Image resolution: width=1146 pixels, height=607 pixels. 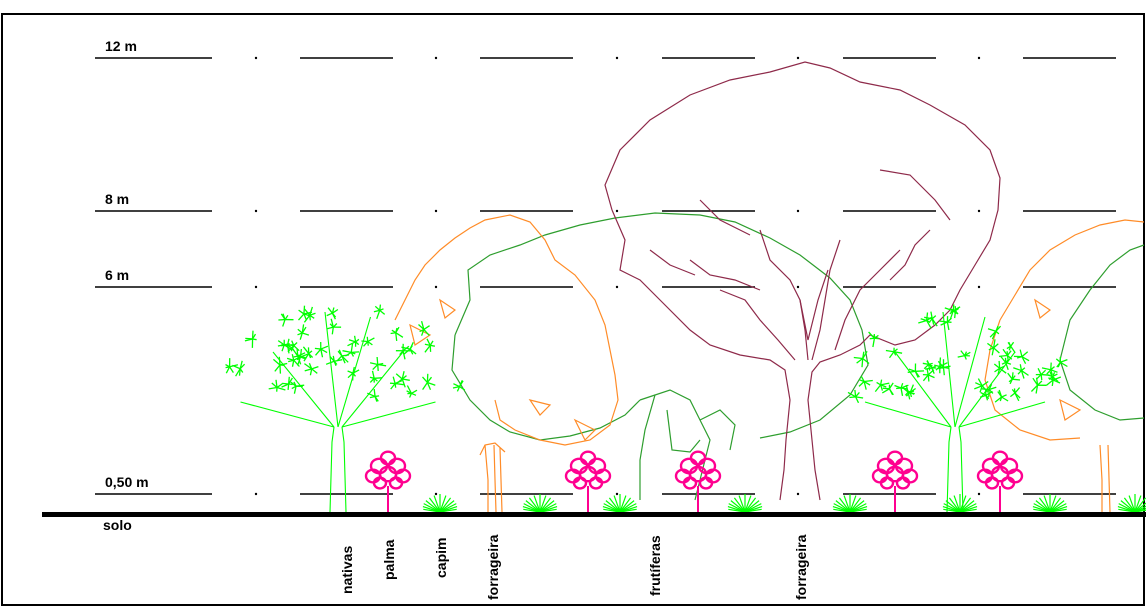 What do you see at coordinates (389, 559) in the screenshot?
I see `species-label-palma: palma` at bounding box center [389, 559].